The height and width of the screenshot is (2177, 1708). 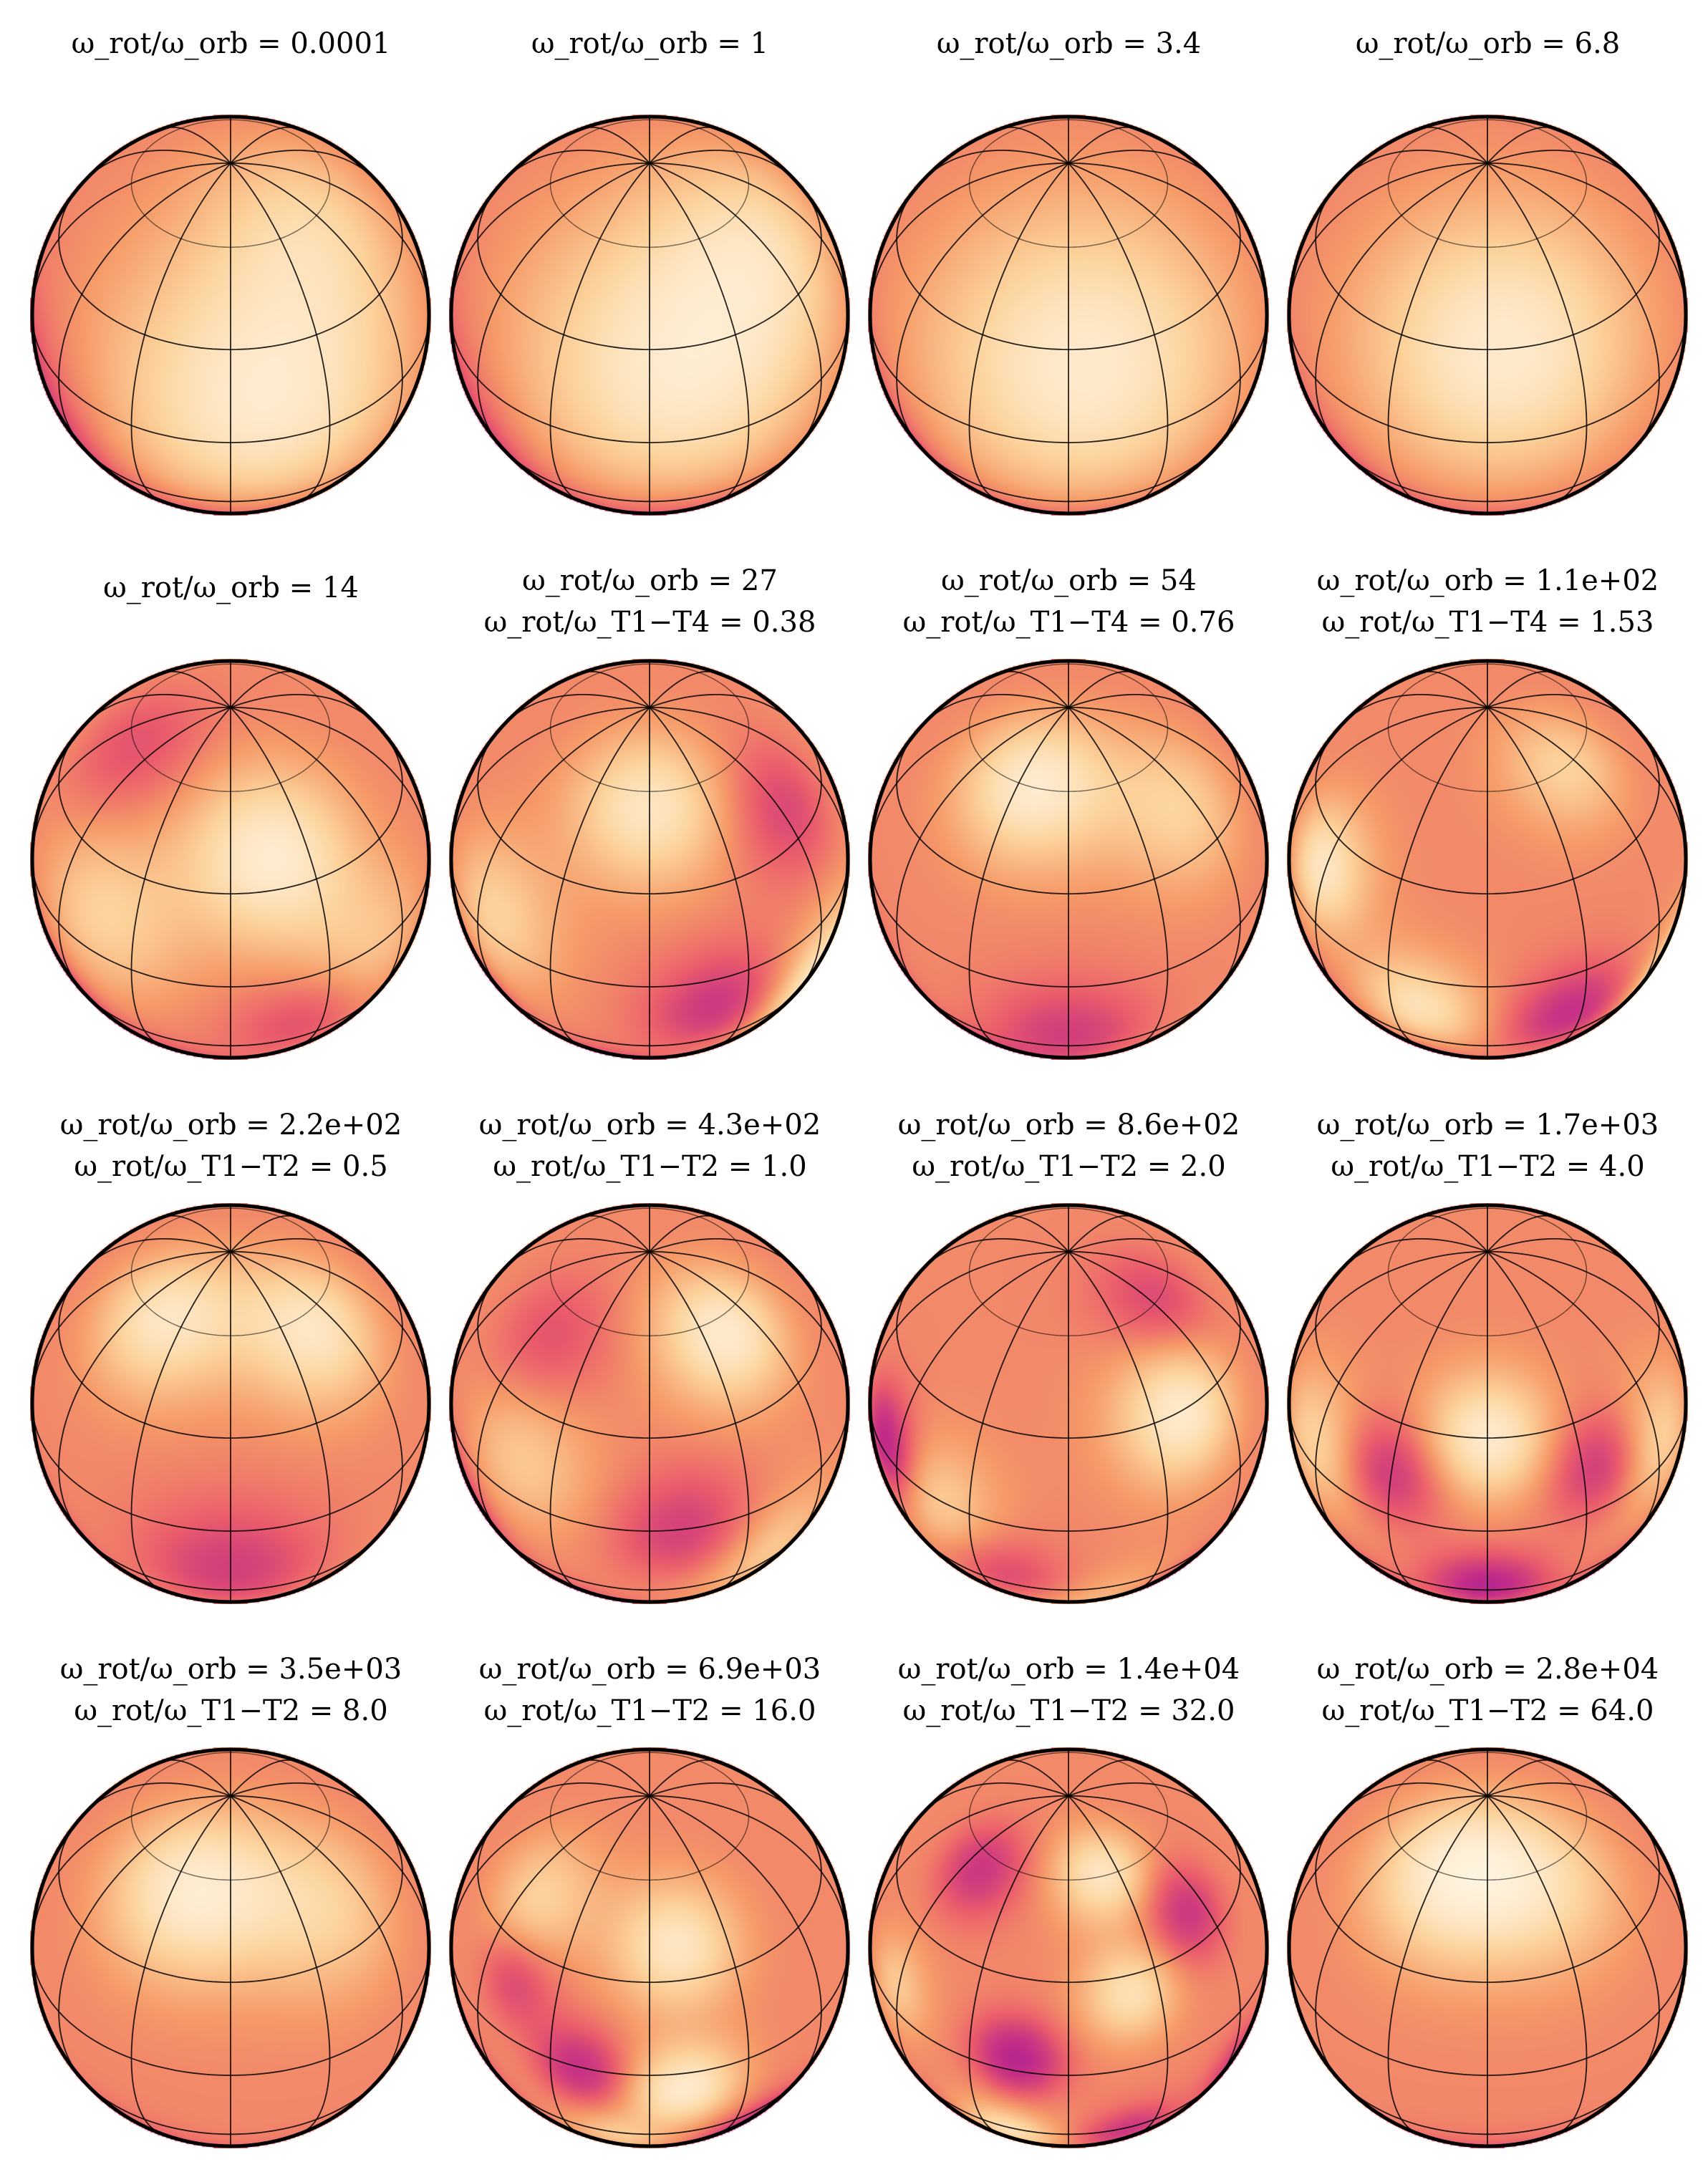 I want to click on ratio-line: ω_rot/ω_orb = 2.8e+04, so click(x=1488, y=1669).